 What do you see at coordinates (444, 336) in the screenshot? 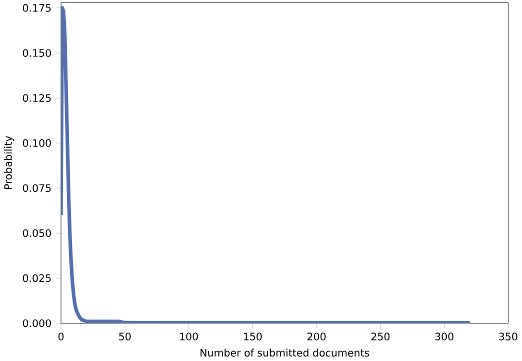
I see `x-tick-label: 300` at bounding box center [444, 336].